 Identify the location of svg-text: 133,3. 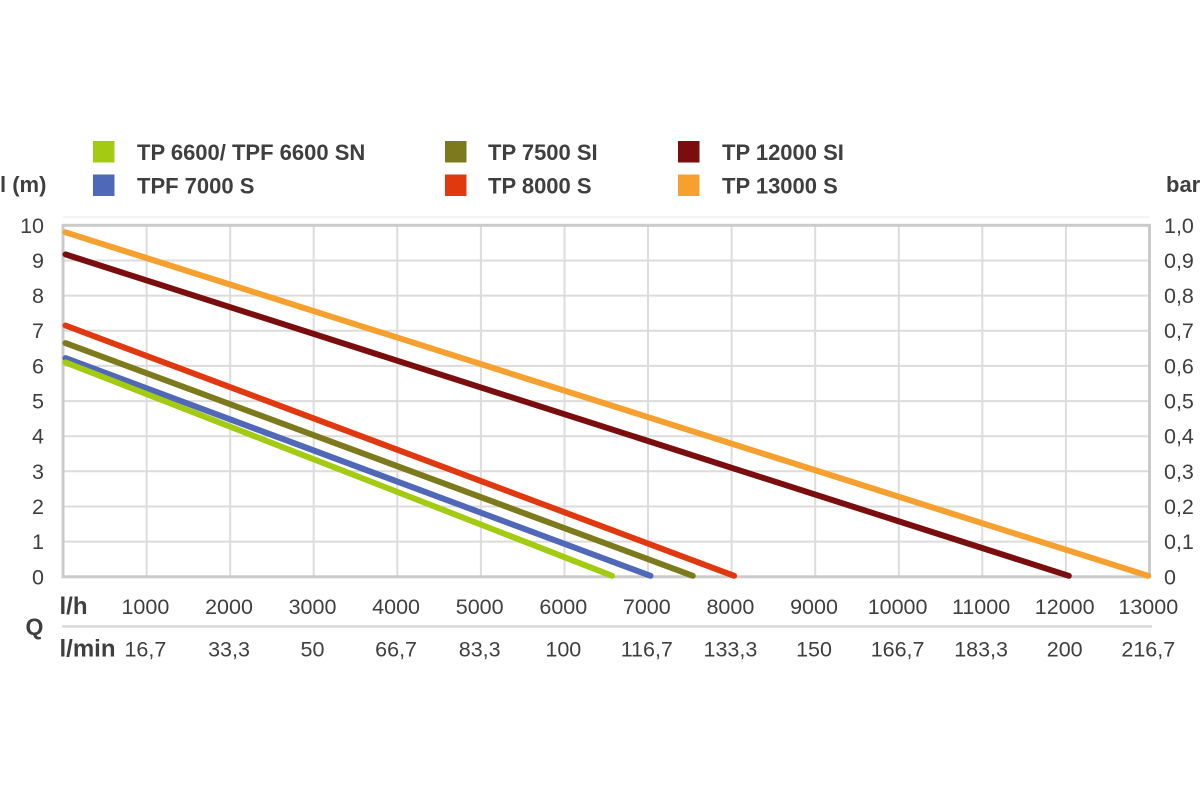
(730, 650).